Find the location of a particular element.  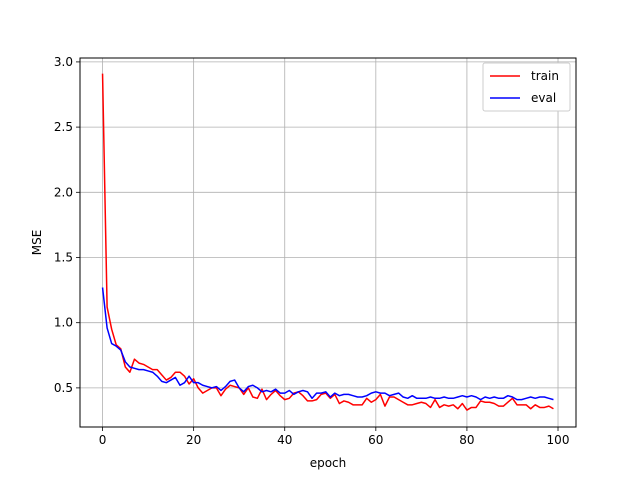

x-tick-label: 20 is located at coordinates (193, 440).